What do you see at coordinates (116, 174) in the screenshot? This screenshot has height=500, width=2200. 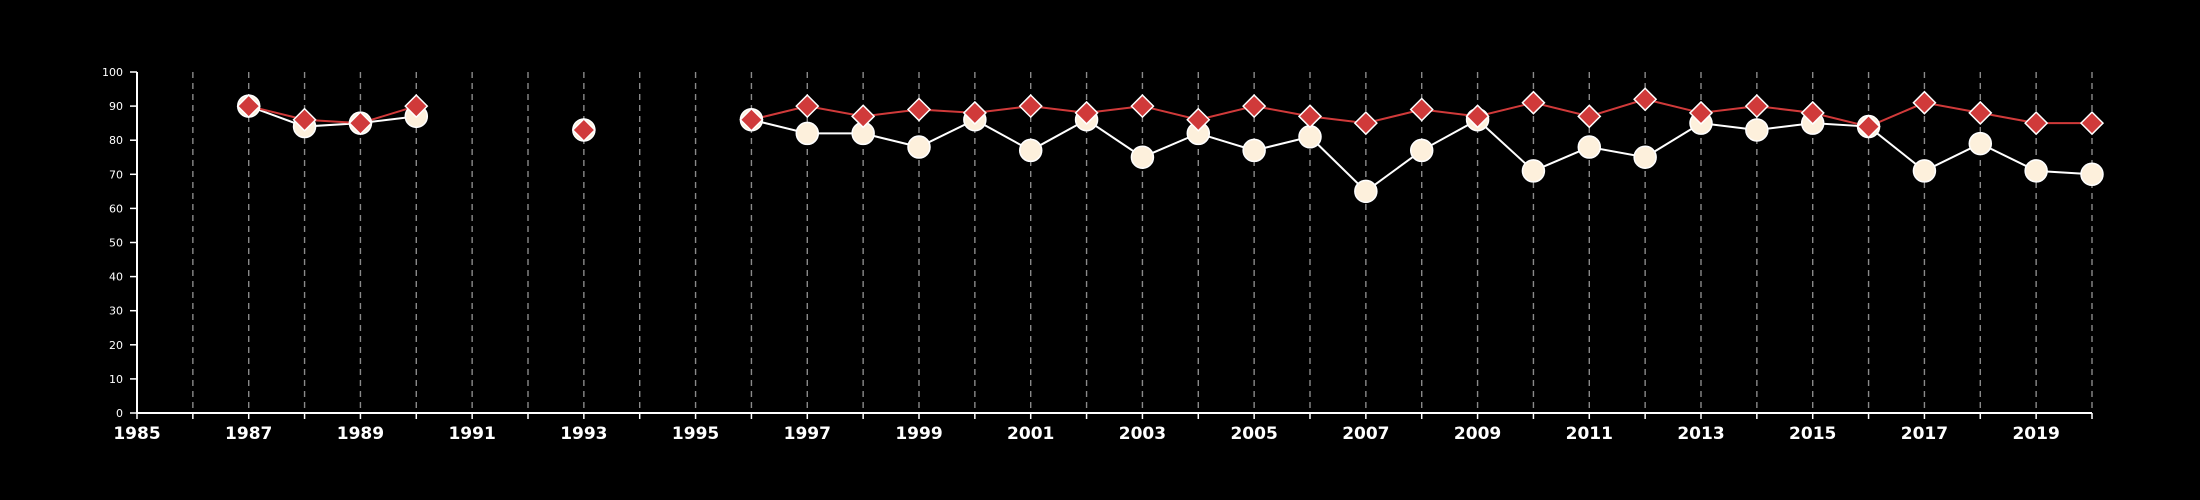 I see `y-tick-label-70: 70` at bounding box center [116, 174].